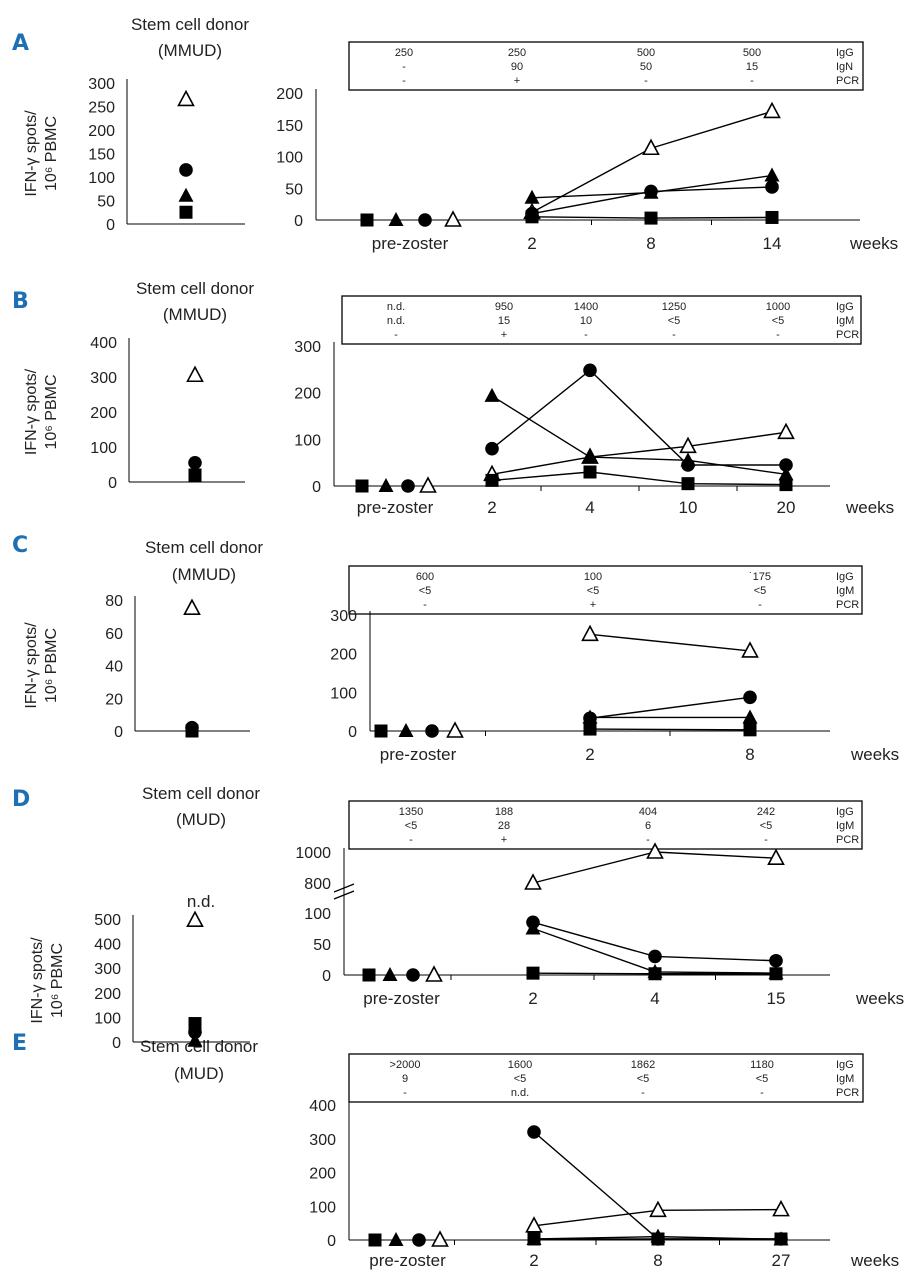 Image resolution: width=921 pixels, height=1280 pixels. What do you see at coordinates (41, 153) in the screenshot?
I see `donor-y-label: IFN-γ spots/10⁶ PBMC` at bounding box center [41, 153].